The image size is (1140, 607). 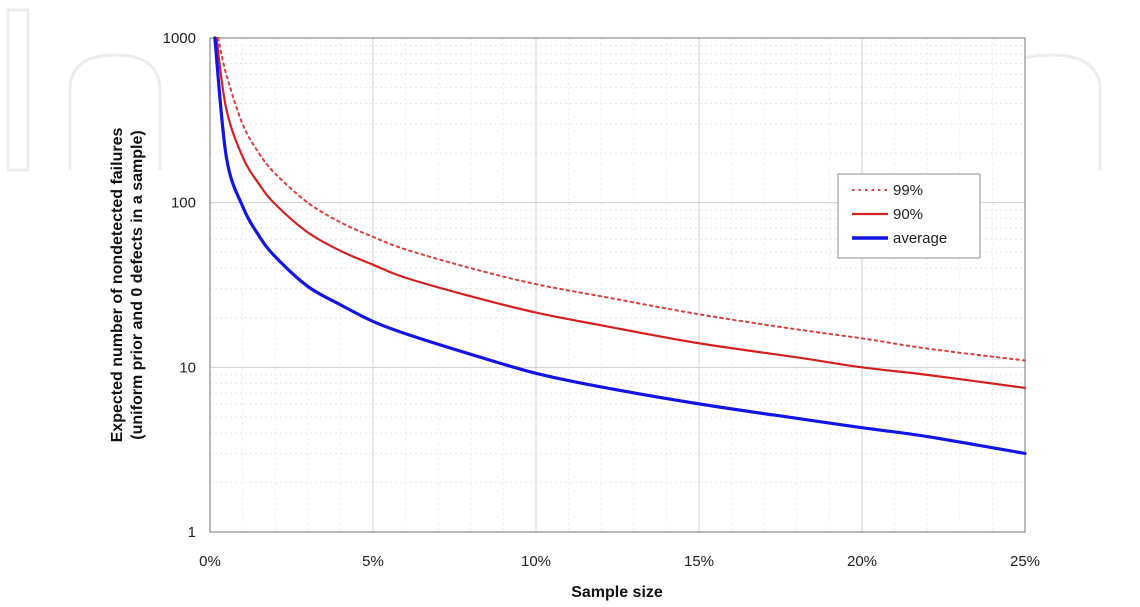 What do you see at coordinates (192, 532) in the screenshot?
I see `y-tick-label: 1` at bounding box center [192, 532].